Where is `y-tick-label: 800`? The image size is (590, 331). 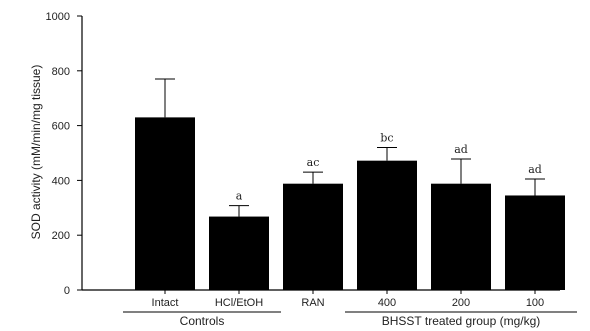 y-tick-label: 800 is located at coordinates (61, 72).